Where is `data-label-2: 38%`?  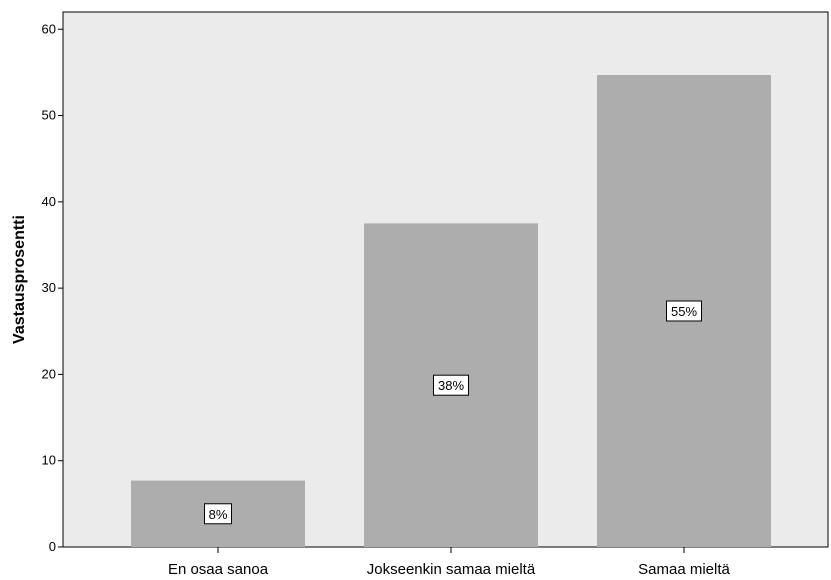
data-label-2: 38% is located at coordinates (451, 385).